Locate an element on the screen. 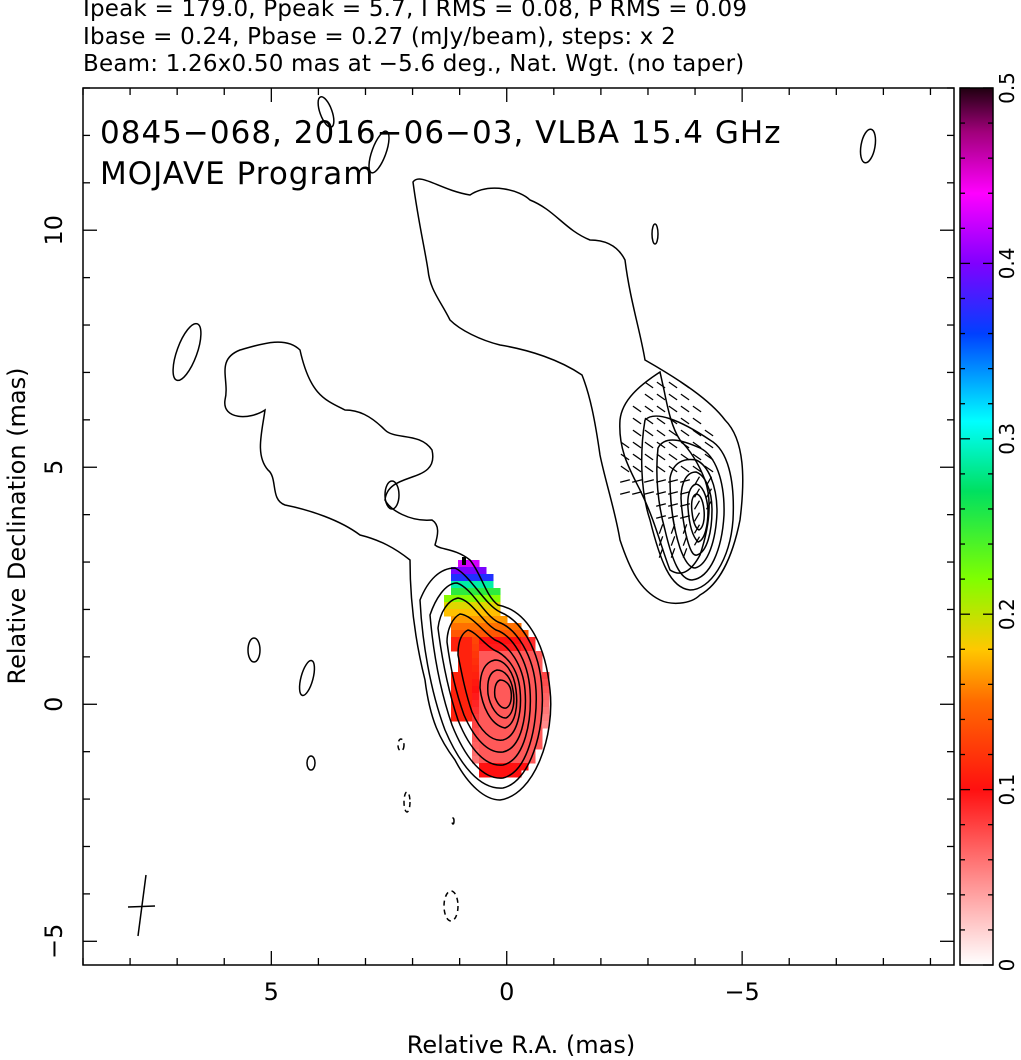 This screenshot has height=1060, width=1021. contour-outer-north-jet is located at coordinates (578, 391).